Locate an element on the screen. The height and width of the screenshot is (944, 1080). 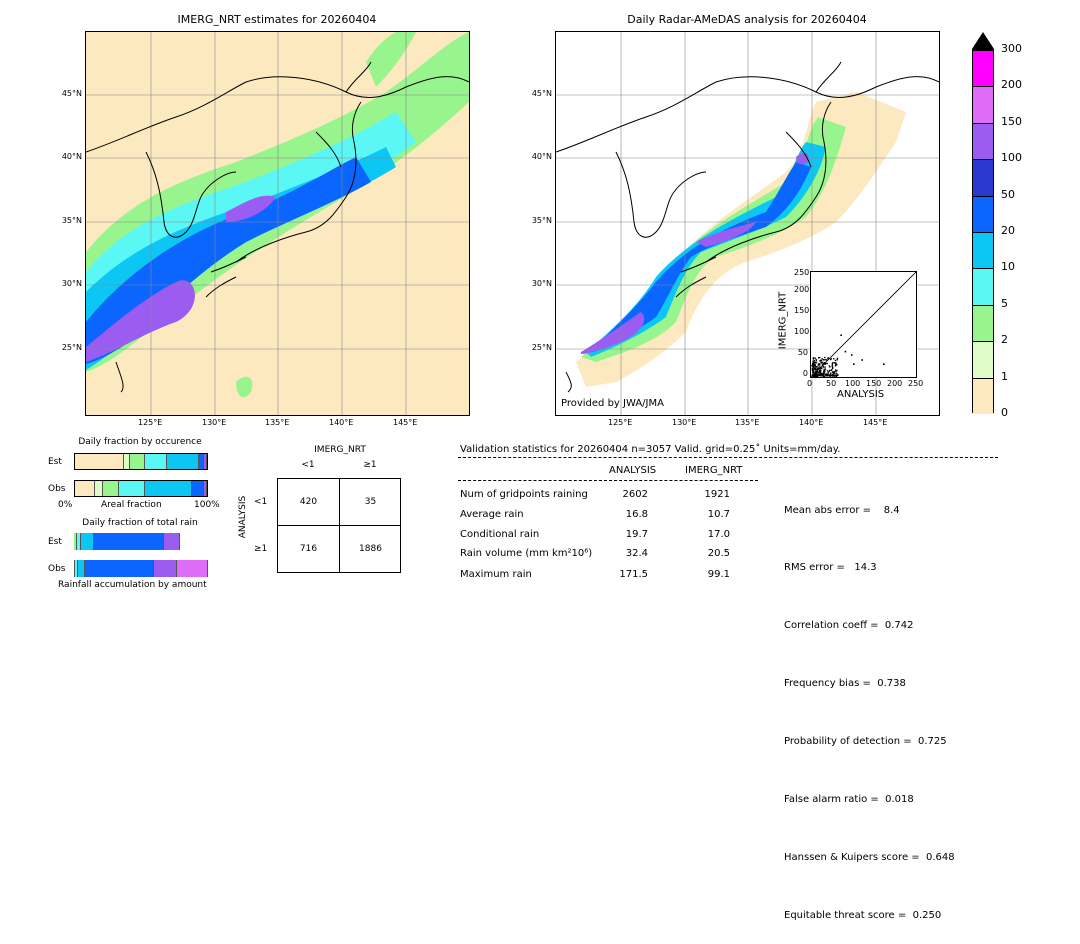
validation-col-imerg: IMERG_NRT is located at coordinates (714, 470).